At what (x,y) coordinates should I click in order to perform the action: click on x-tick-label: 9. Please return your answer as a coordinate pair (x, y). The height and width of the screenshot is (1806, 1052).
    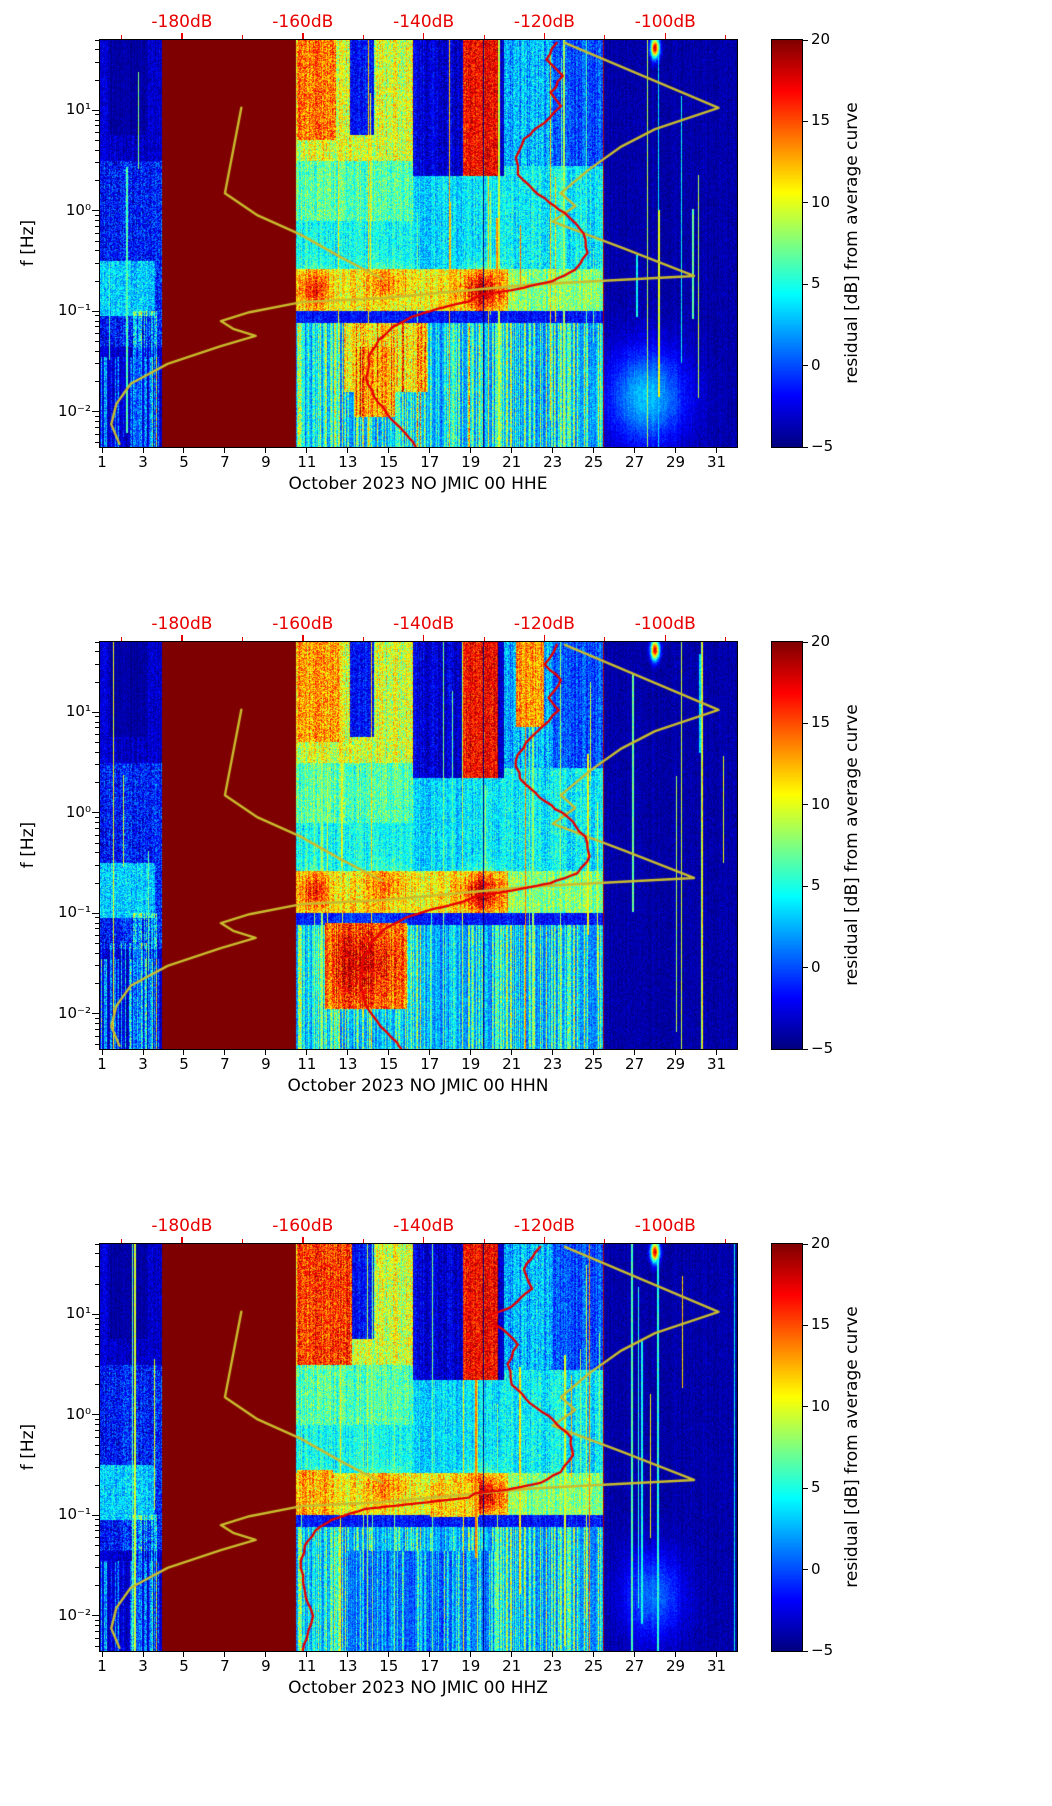
    Looking at the image, I should click on (266, 1064).